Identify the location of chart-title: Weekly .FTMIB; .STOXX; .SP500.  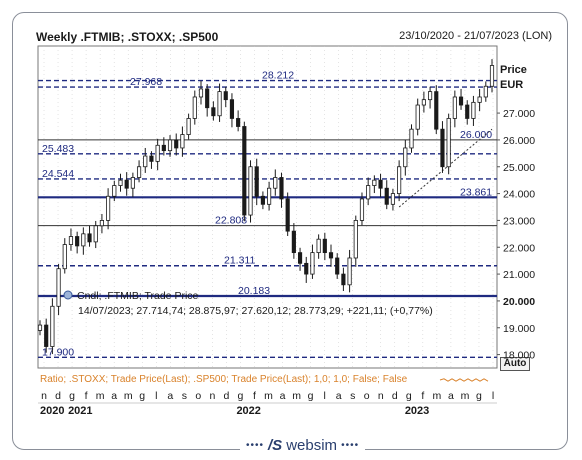
(127, 37).